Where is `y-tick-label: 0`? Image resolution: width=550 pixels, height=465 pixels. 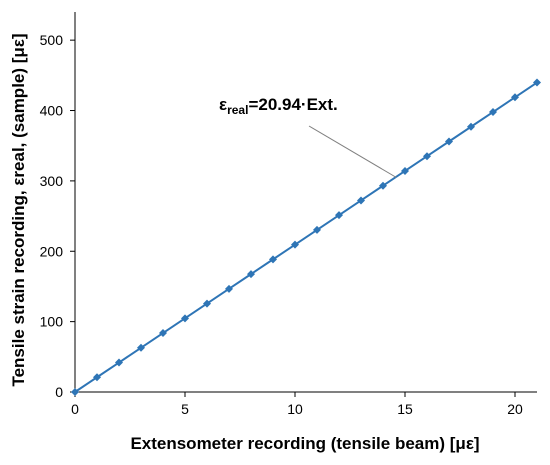
y-tick-label: 0 is located at coordinates (59, 392).